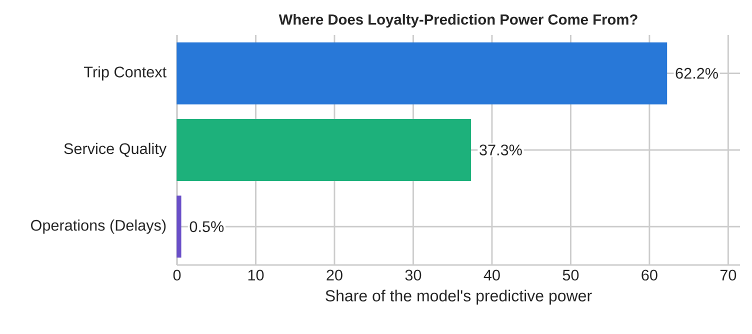  I want to click on x-tick-label: 20, so click(334, 275).